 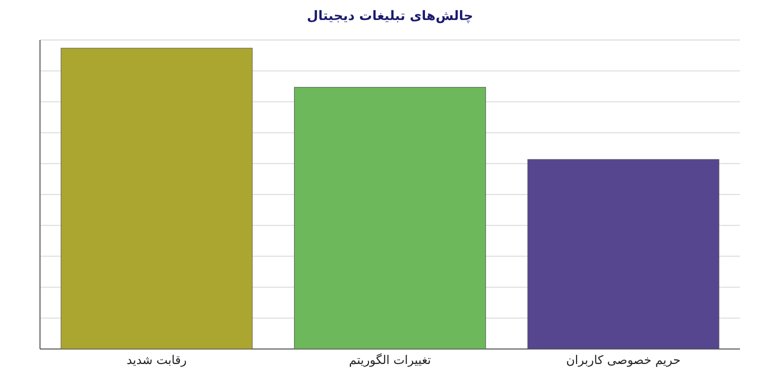 I want to click on x-tick-label: تغییرات الگوریتم, so click(x=390, y=360).